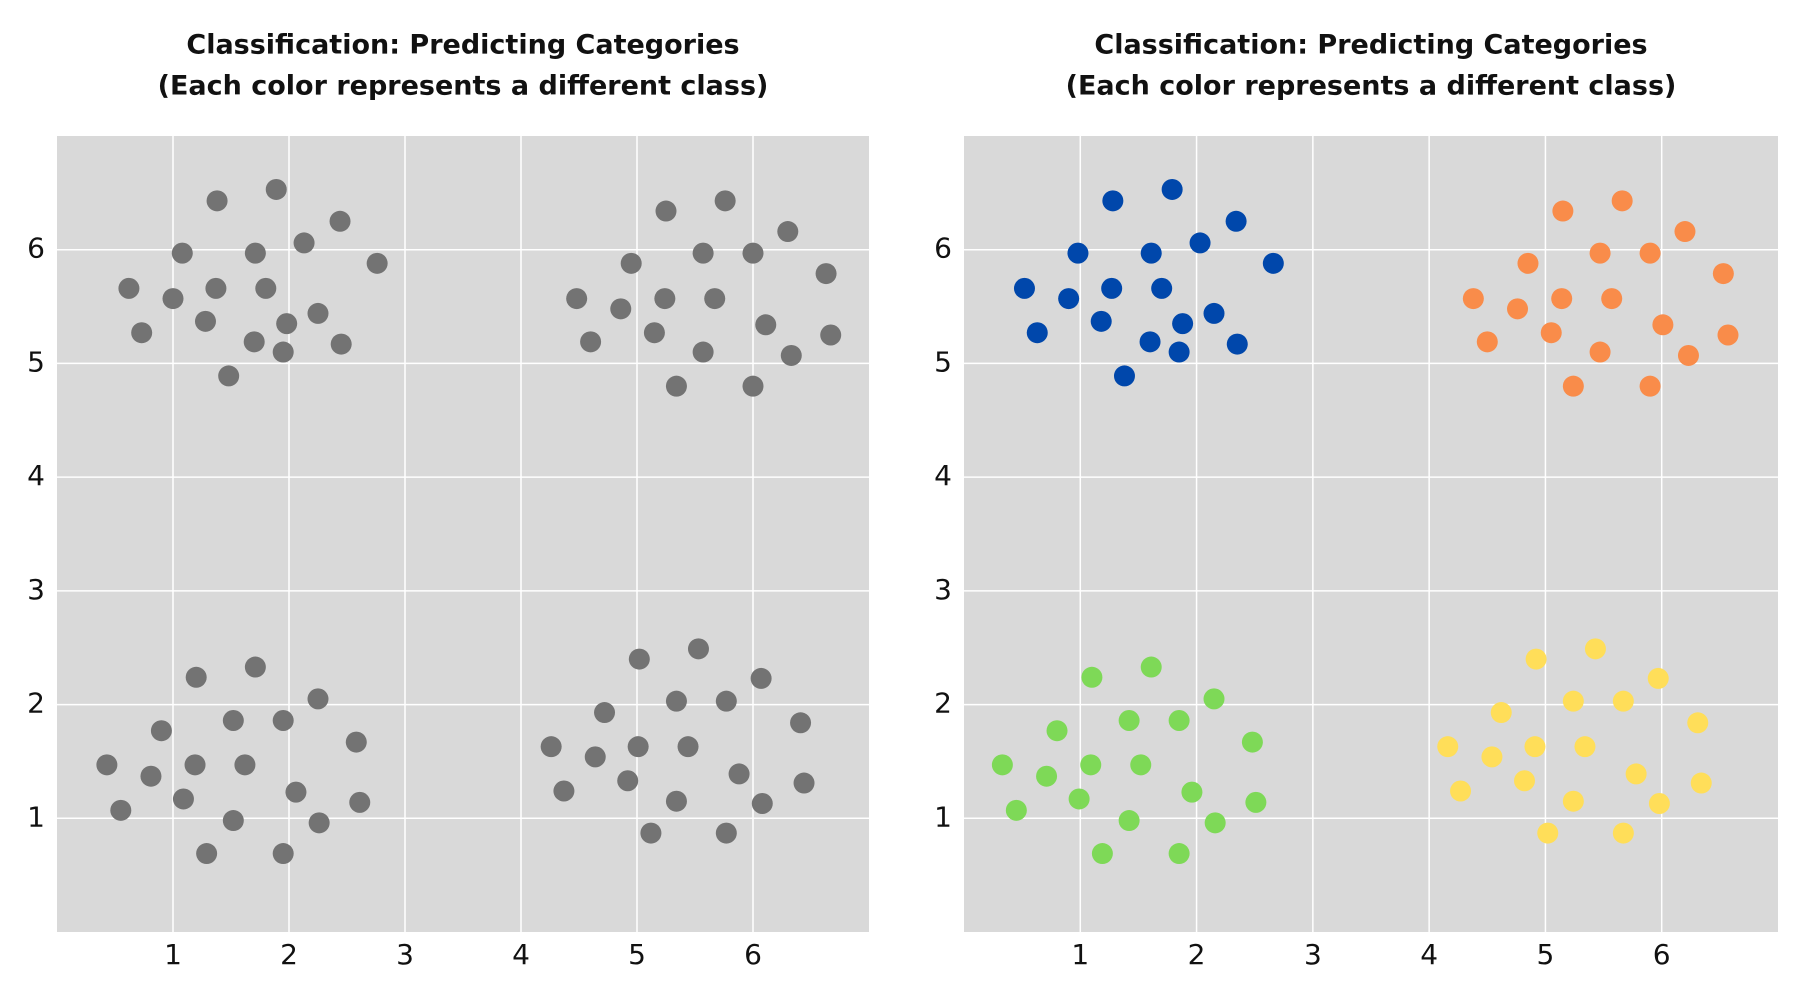 The image size is (1808, 986). What do you see at coordinates (289, 954) in the screenshot?
I see `x-tick-label: 2` at bounding box center [289, 954].